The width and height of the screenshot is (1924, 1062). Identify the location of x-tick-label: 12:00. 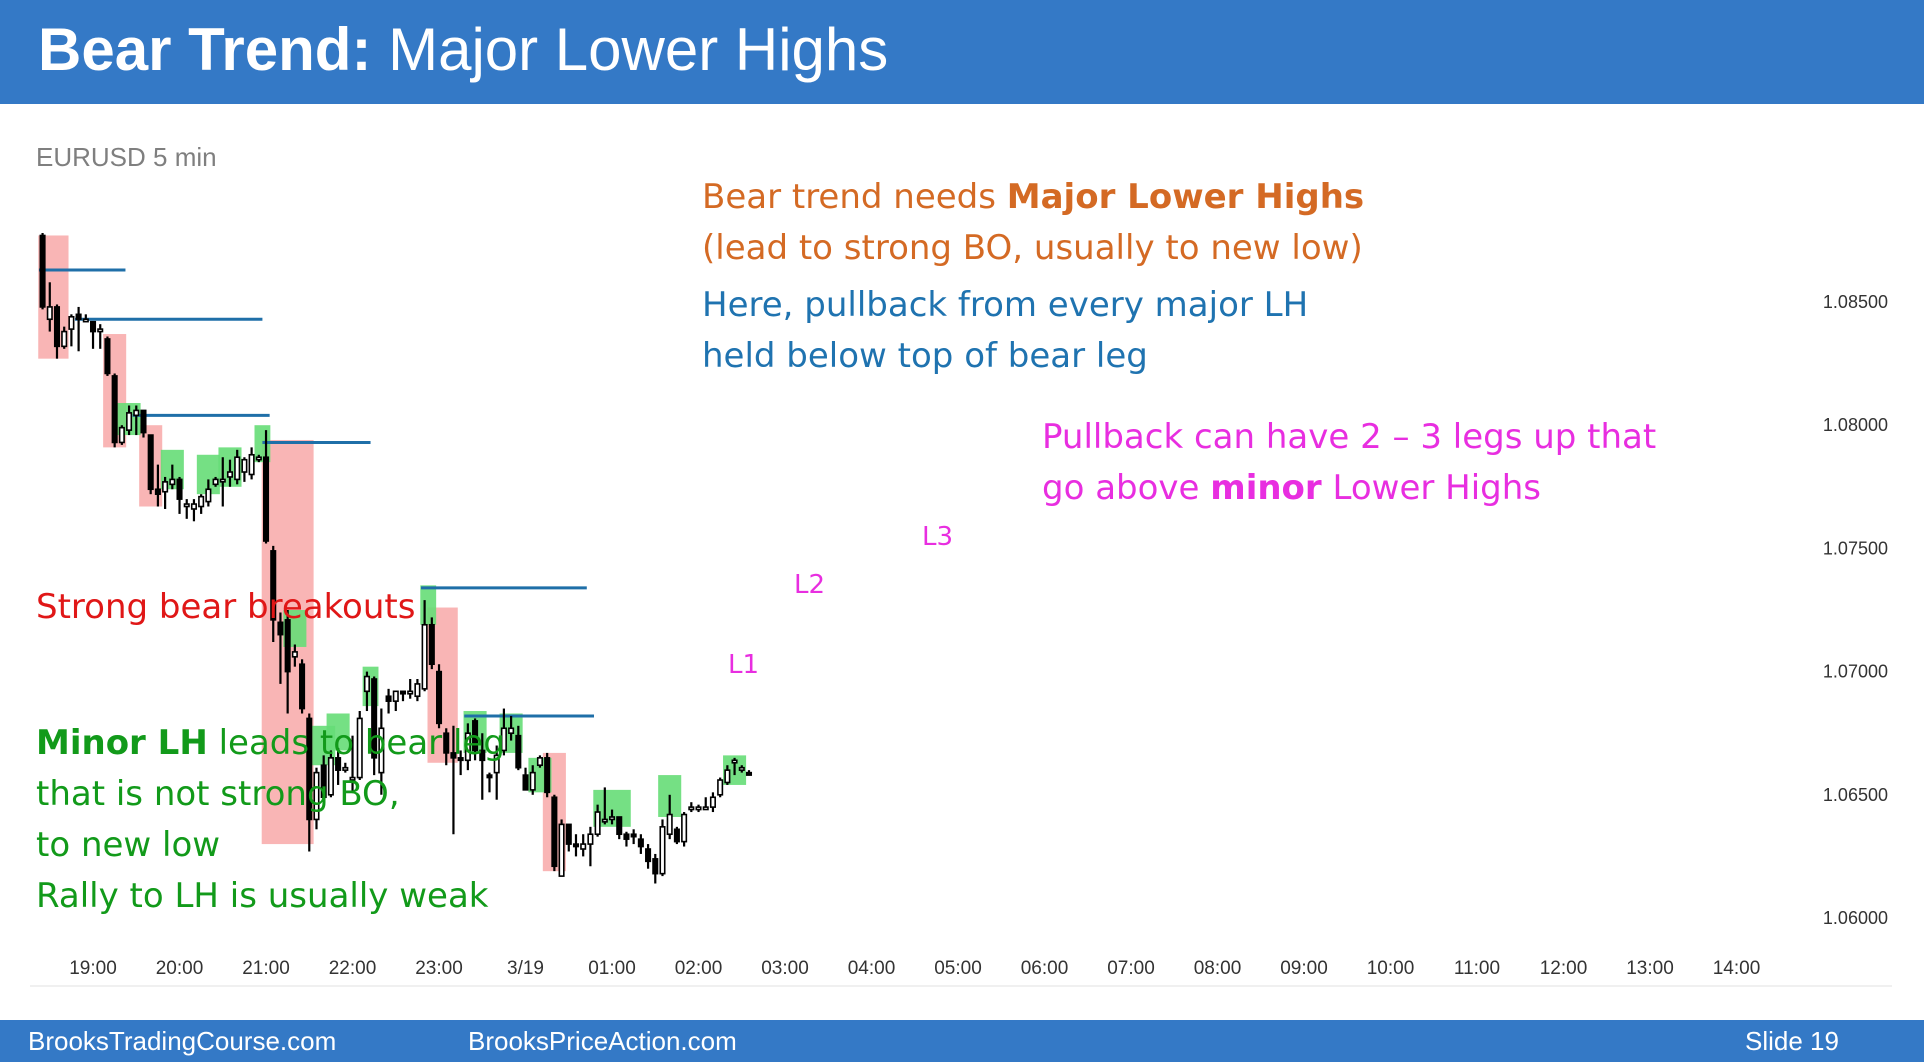
(1564, 968).